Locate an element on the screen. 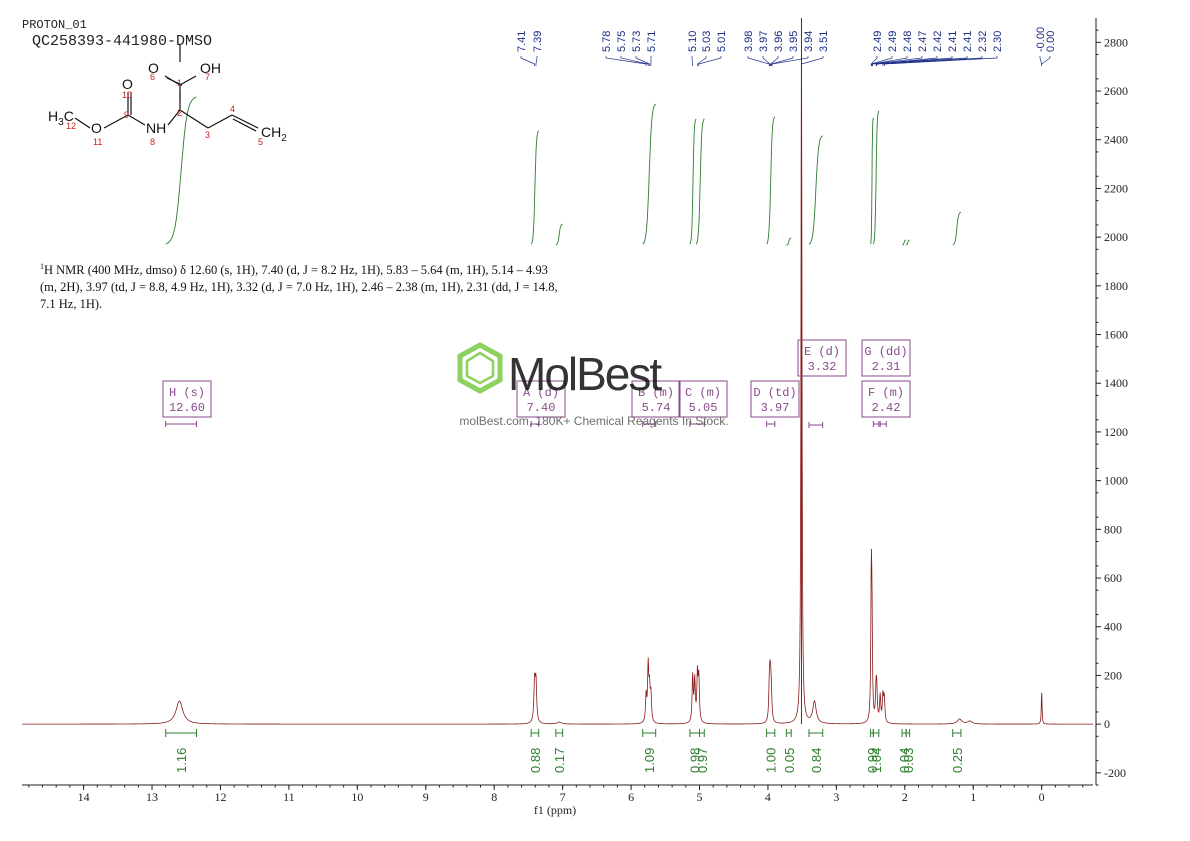 The image size is (1190, 841). watermark-brand: MolBest is located at coordinates (585, 374).